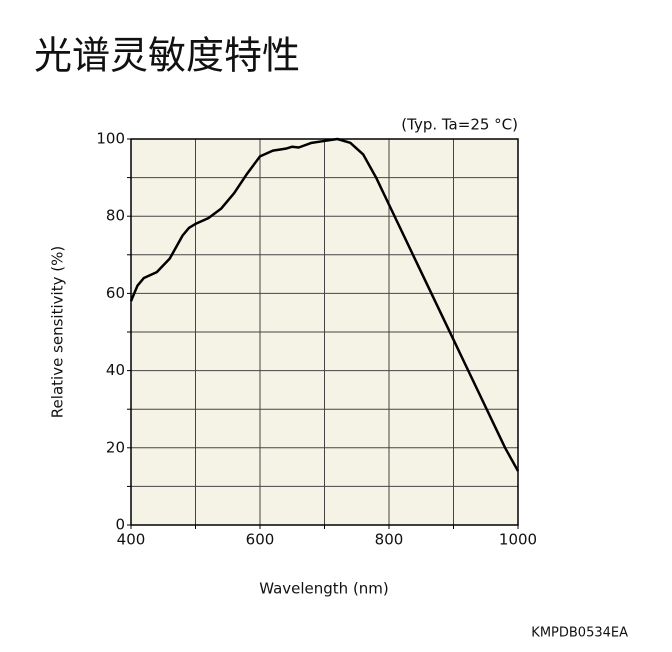 This screenshot has width=672, height=652. What do you see at coordinates (389, 540) in the screenshot?
I see `x-tick-label: 800` at bounding box center [389, 540].